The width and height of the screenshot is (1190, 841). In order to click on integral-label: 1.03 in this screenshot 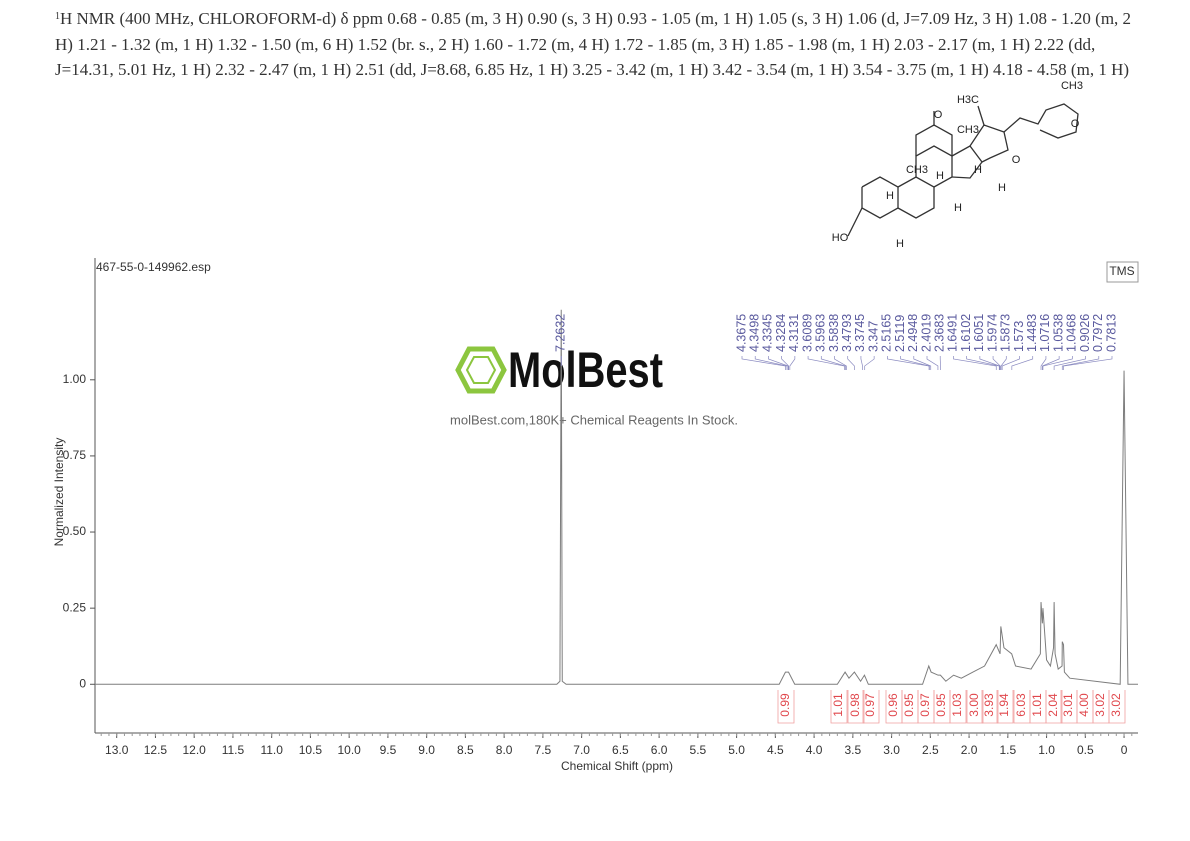, I will do `click(957, 705)`.